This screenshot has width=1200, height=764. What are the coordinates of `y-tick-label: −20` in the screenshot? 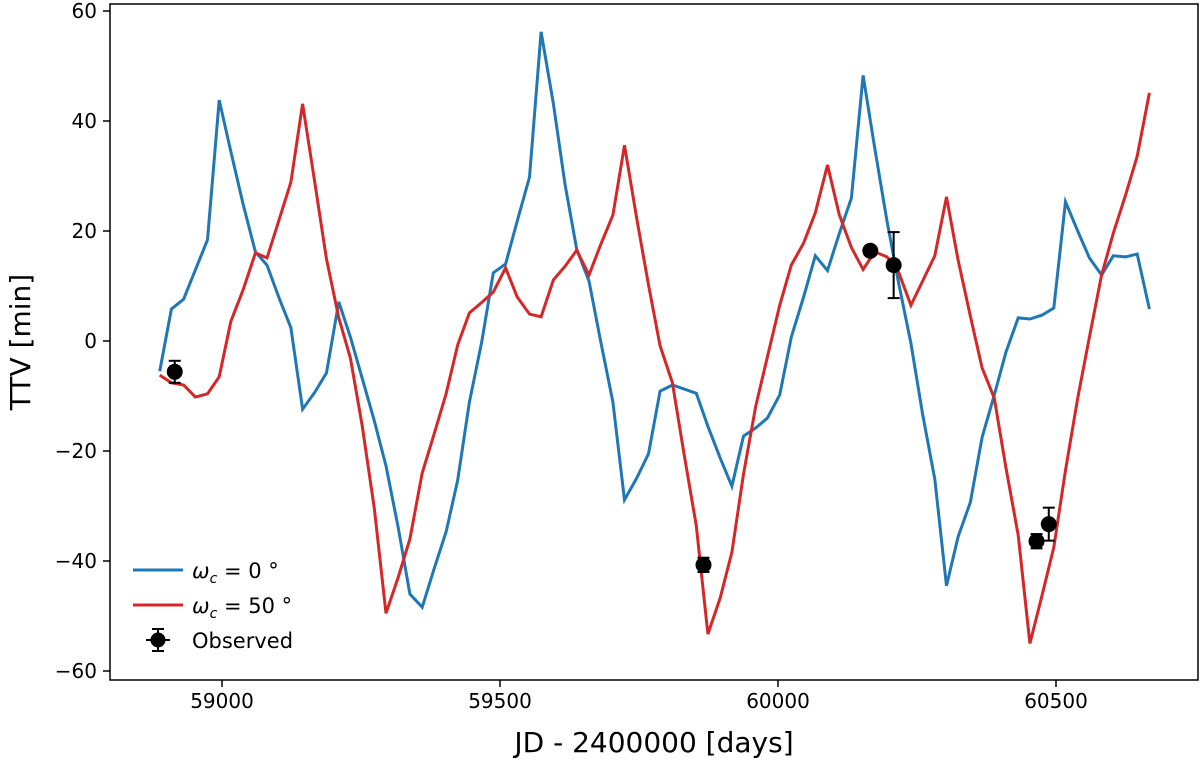 It's located at (76, 451).